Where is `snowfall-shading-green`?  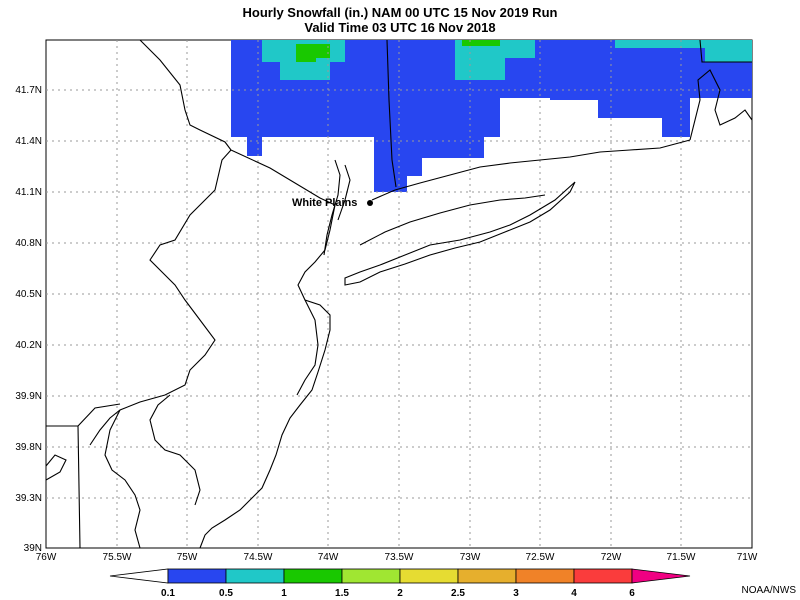
snowfall-shading-green is located at coordinates (398, 51).